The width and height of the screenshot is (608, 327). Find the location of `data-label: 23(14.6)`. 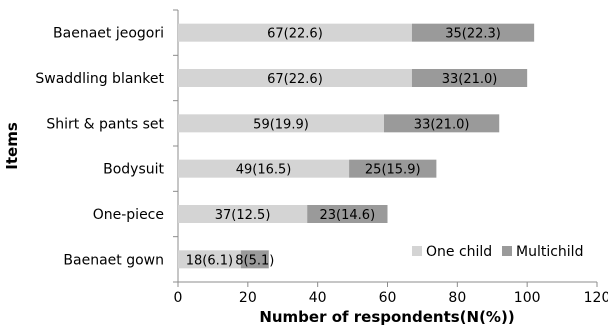

data-label: 23(14.6) is located at coordinates (348, 215).